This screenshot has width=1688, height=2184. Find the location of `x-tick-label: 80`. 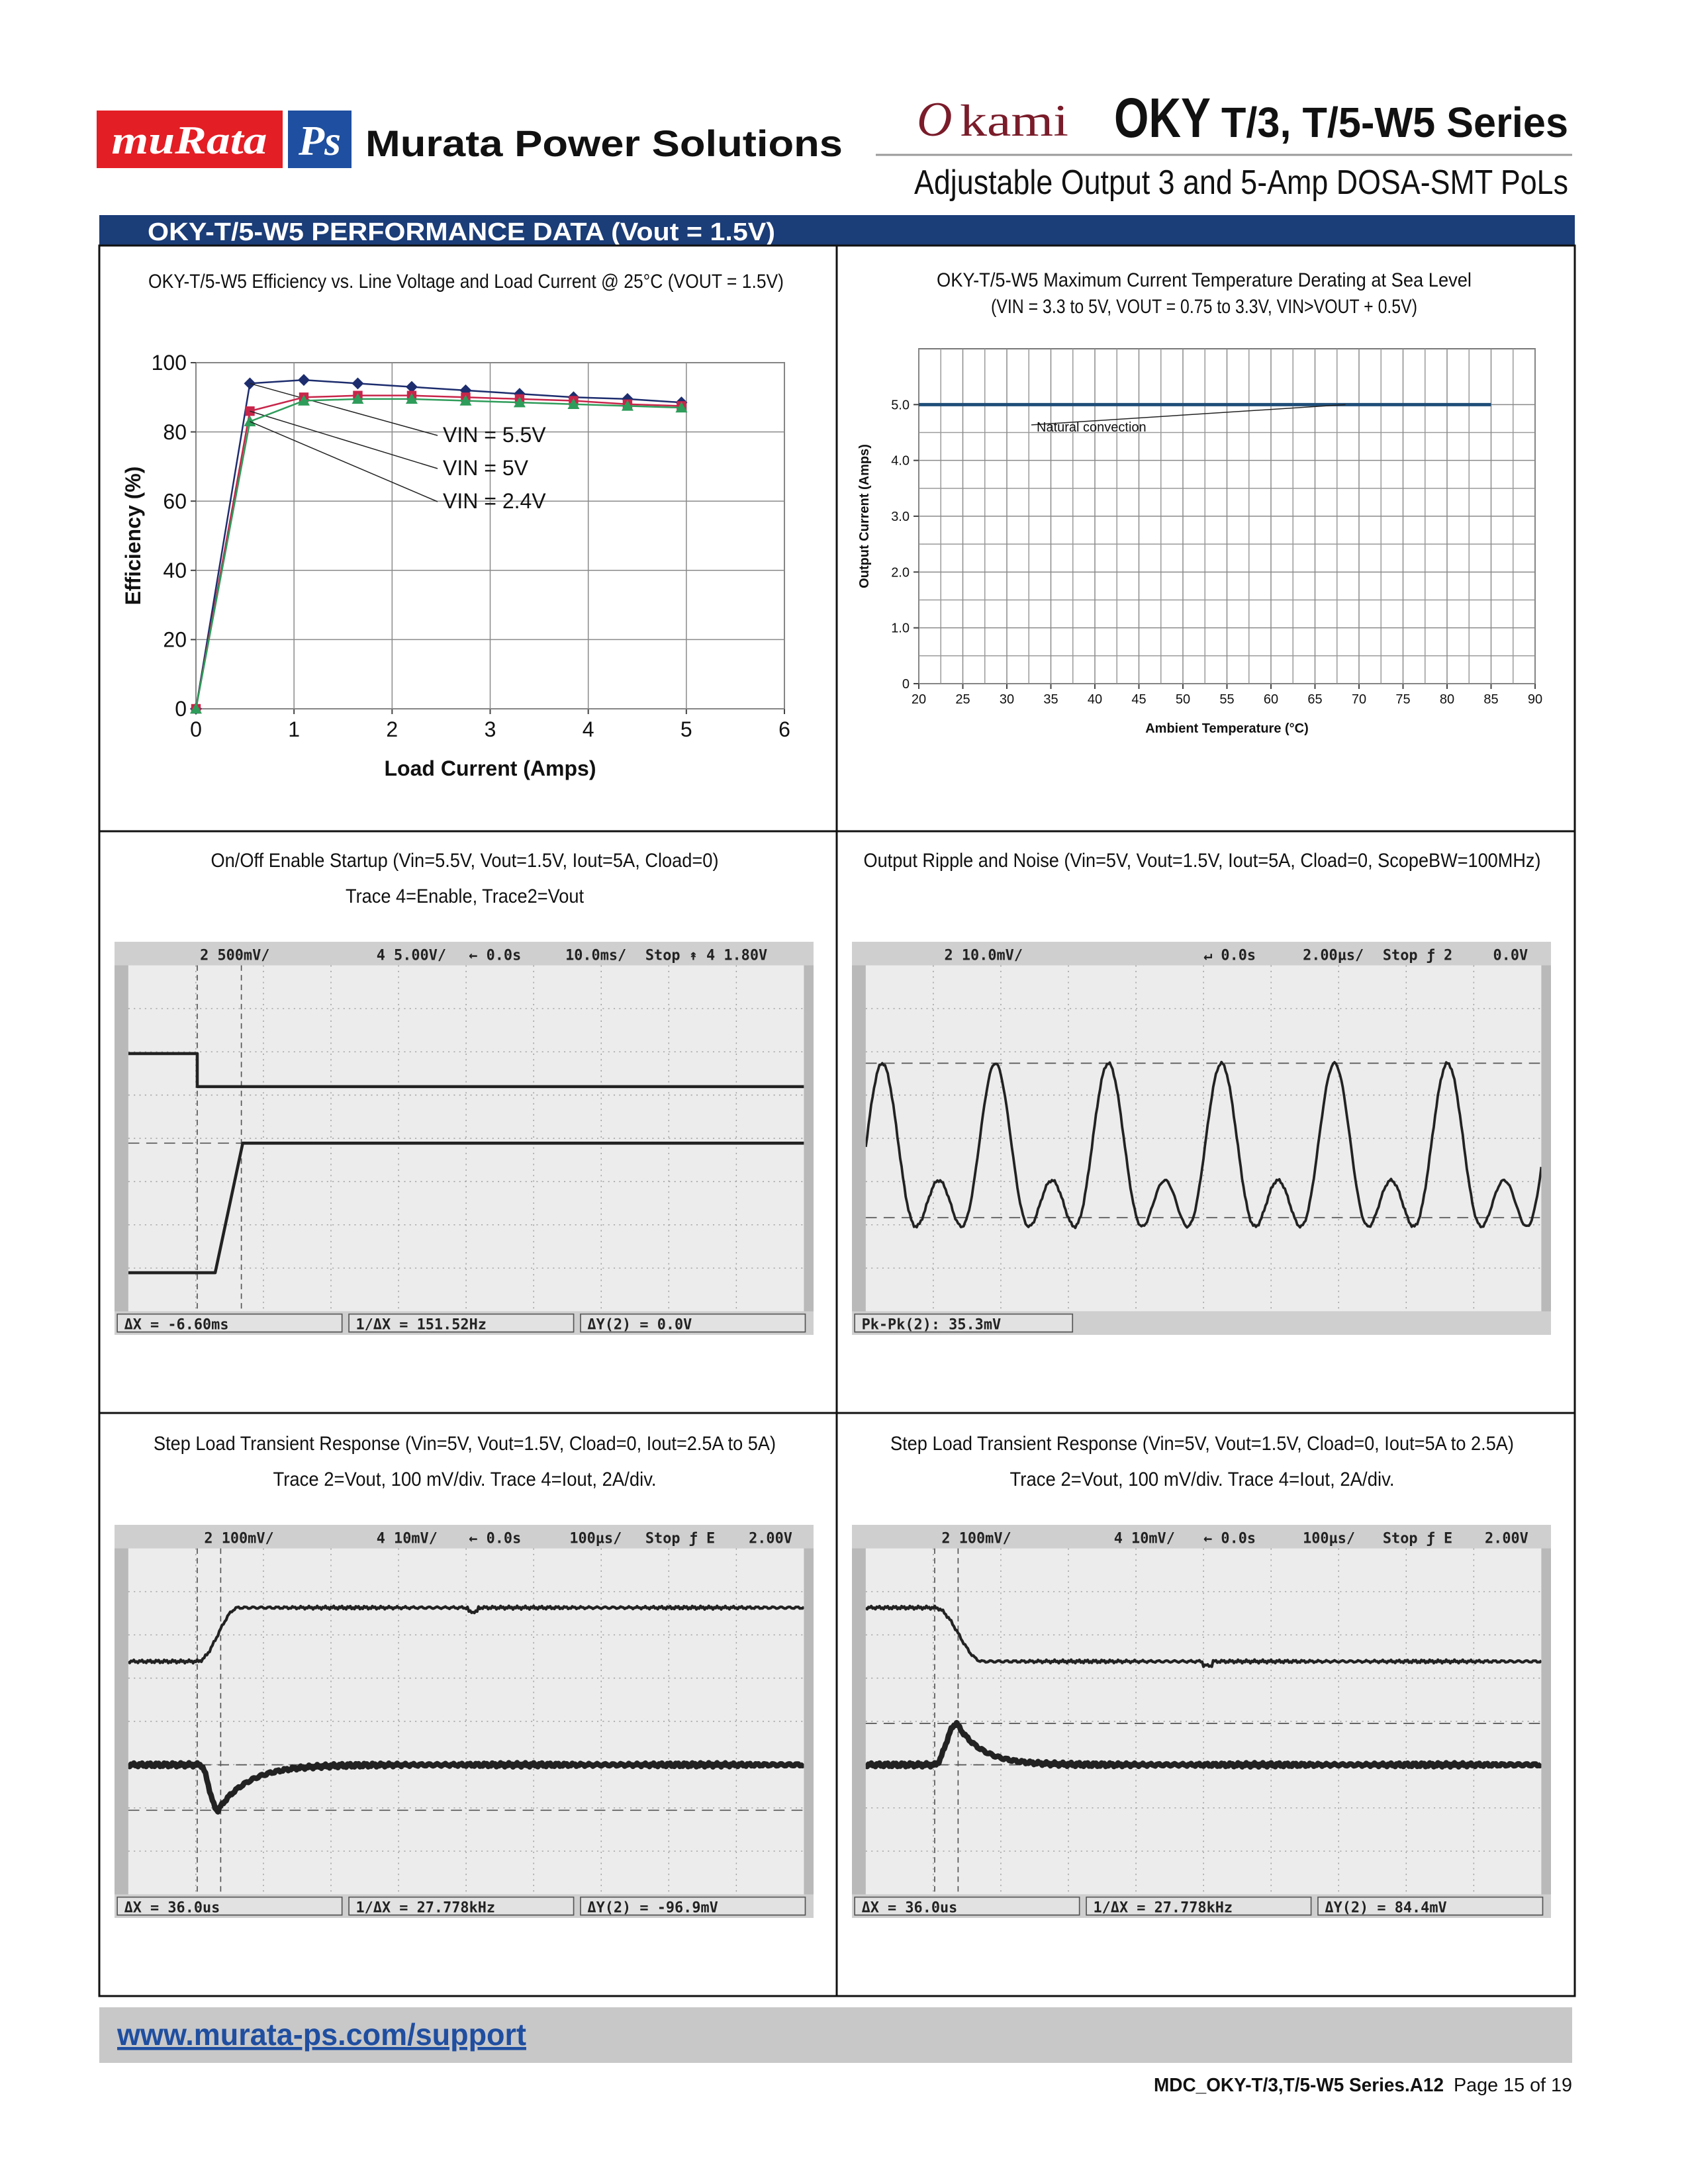

x-tick-label: 80 is located at coordinates (1447, 699).